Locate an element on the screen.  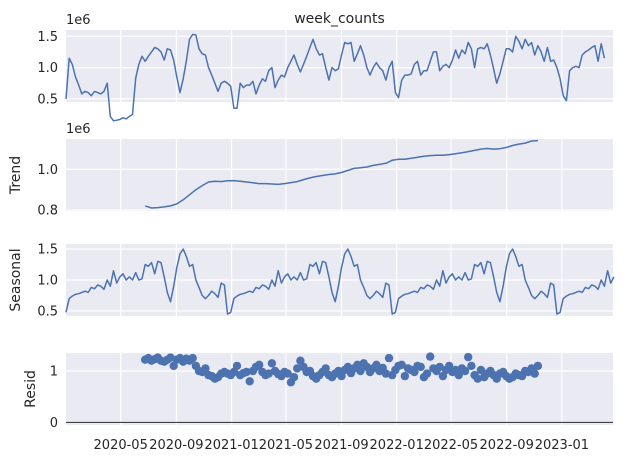
y-axis-label: Resid is located at coordinates (31, 389).